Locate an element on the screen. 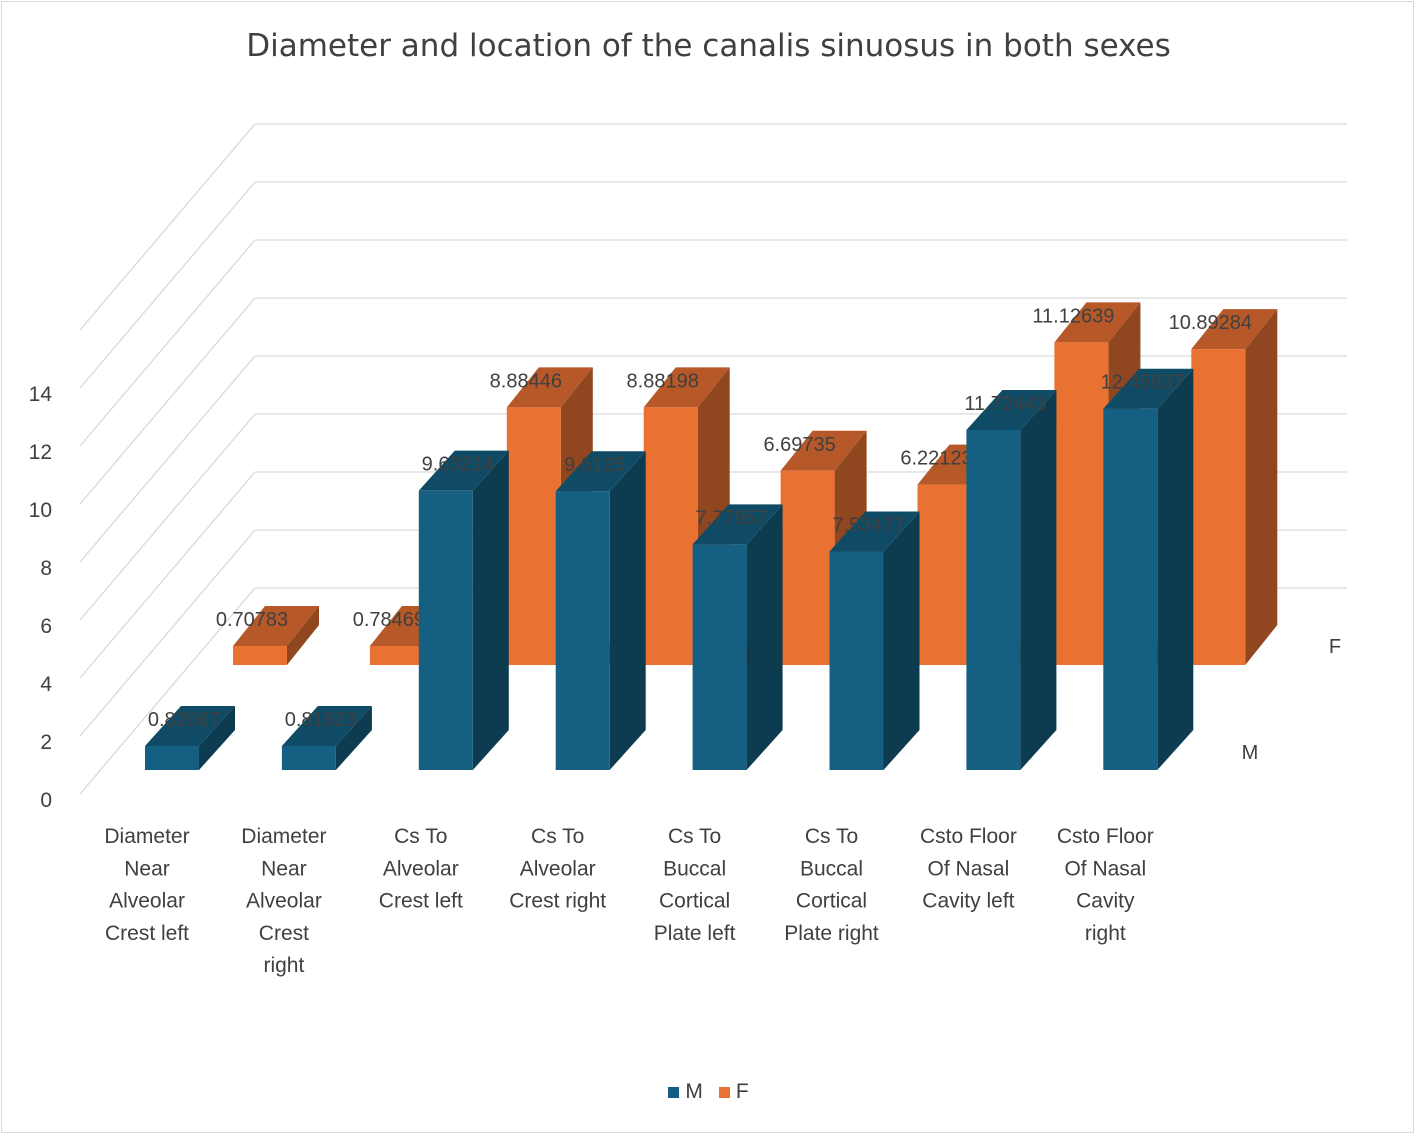  x-tick-line: Crest is located at coordinates (284, 933).